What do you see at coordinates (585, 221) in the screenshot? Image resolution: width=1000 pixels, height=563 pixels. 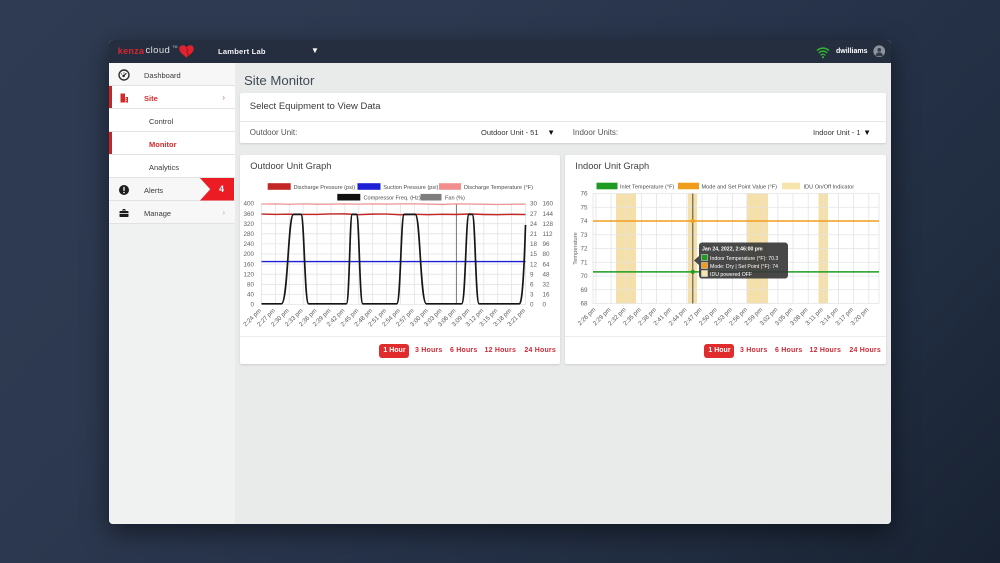 I see `svg-text: 74` at bounding box center [585, 221].